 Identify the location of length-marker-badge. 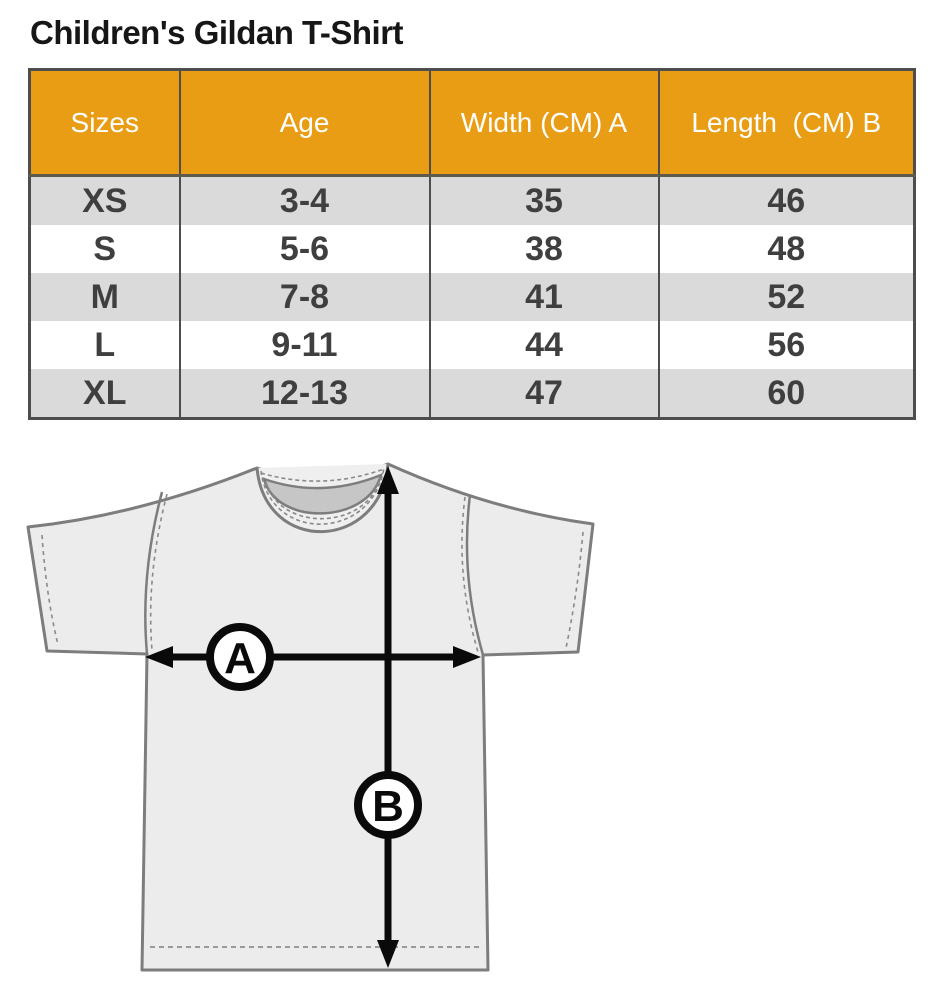
(388, 805).